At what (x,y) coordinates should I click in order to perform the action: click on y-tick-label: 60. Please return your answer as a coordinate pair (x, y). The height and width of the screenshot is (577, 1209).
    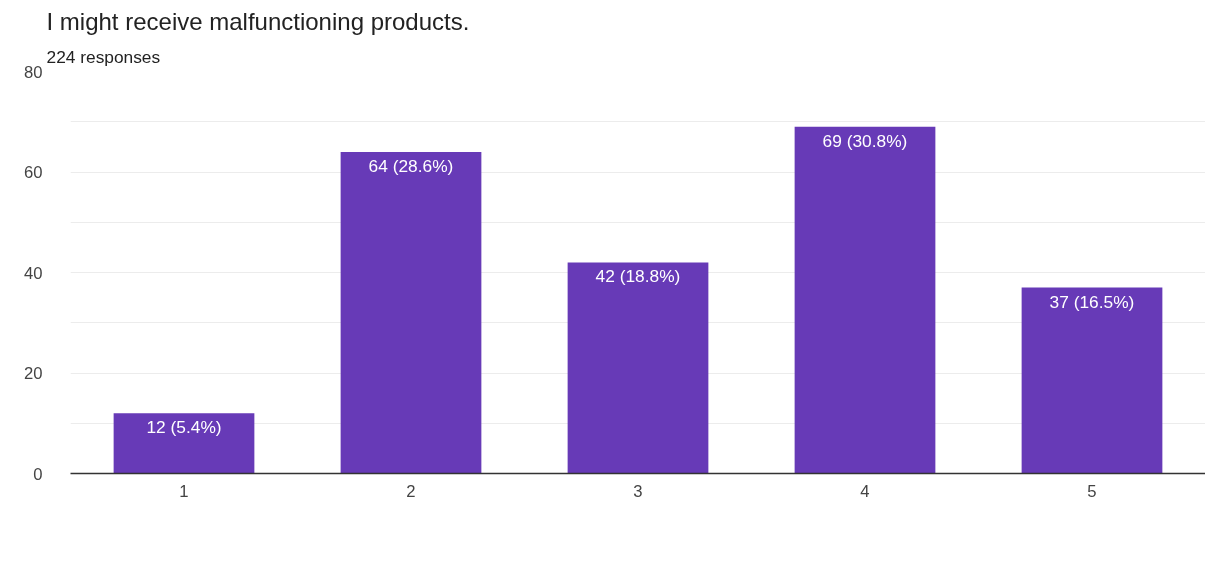
    Looking at the image, I should click on (33, 172).